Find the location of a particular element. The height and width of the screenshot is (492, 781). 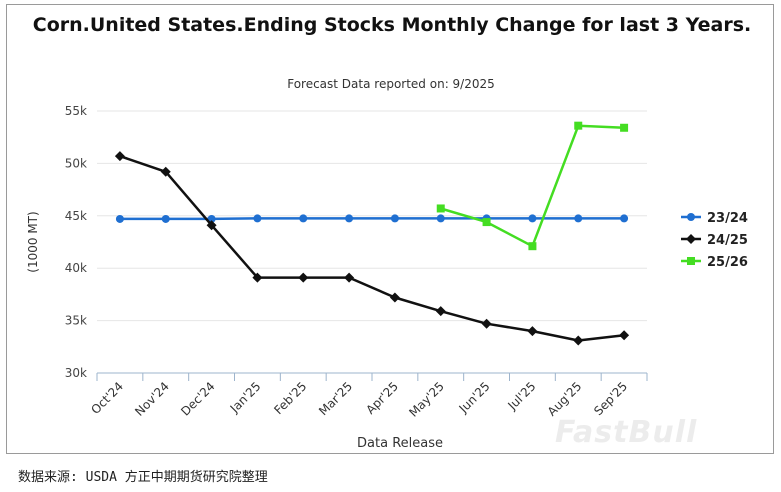

legend-item-25-26: 25/26 is located at coordinates (714, 262).